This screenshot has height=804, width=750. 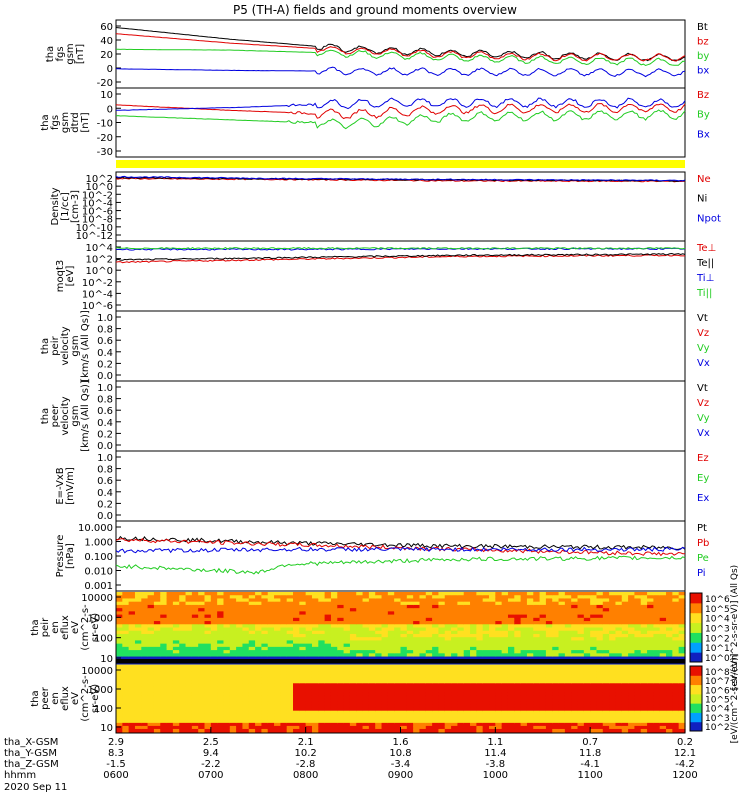 What do you see at coordinates (98, 557) in the screenshot?
I see `y-tick-label: 0.100` at bounding box center [98, 557].